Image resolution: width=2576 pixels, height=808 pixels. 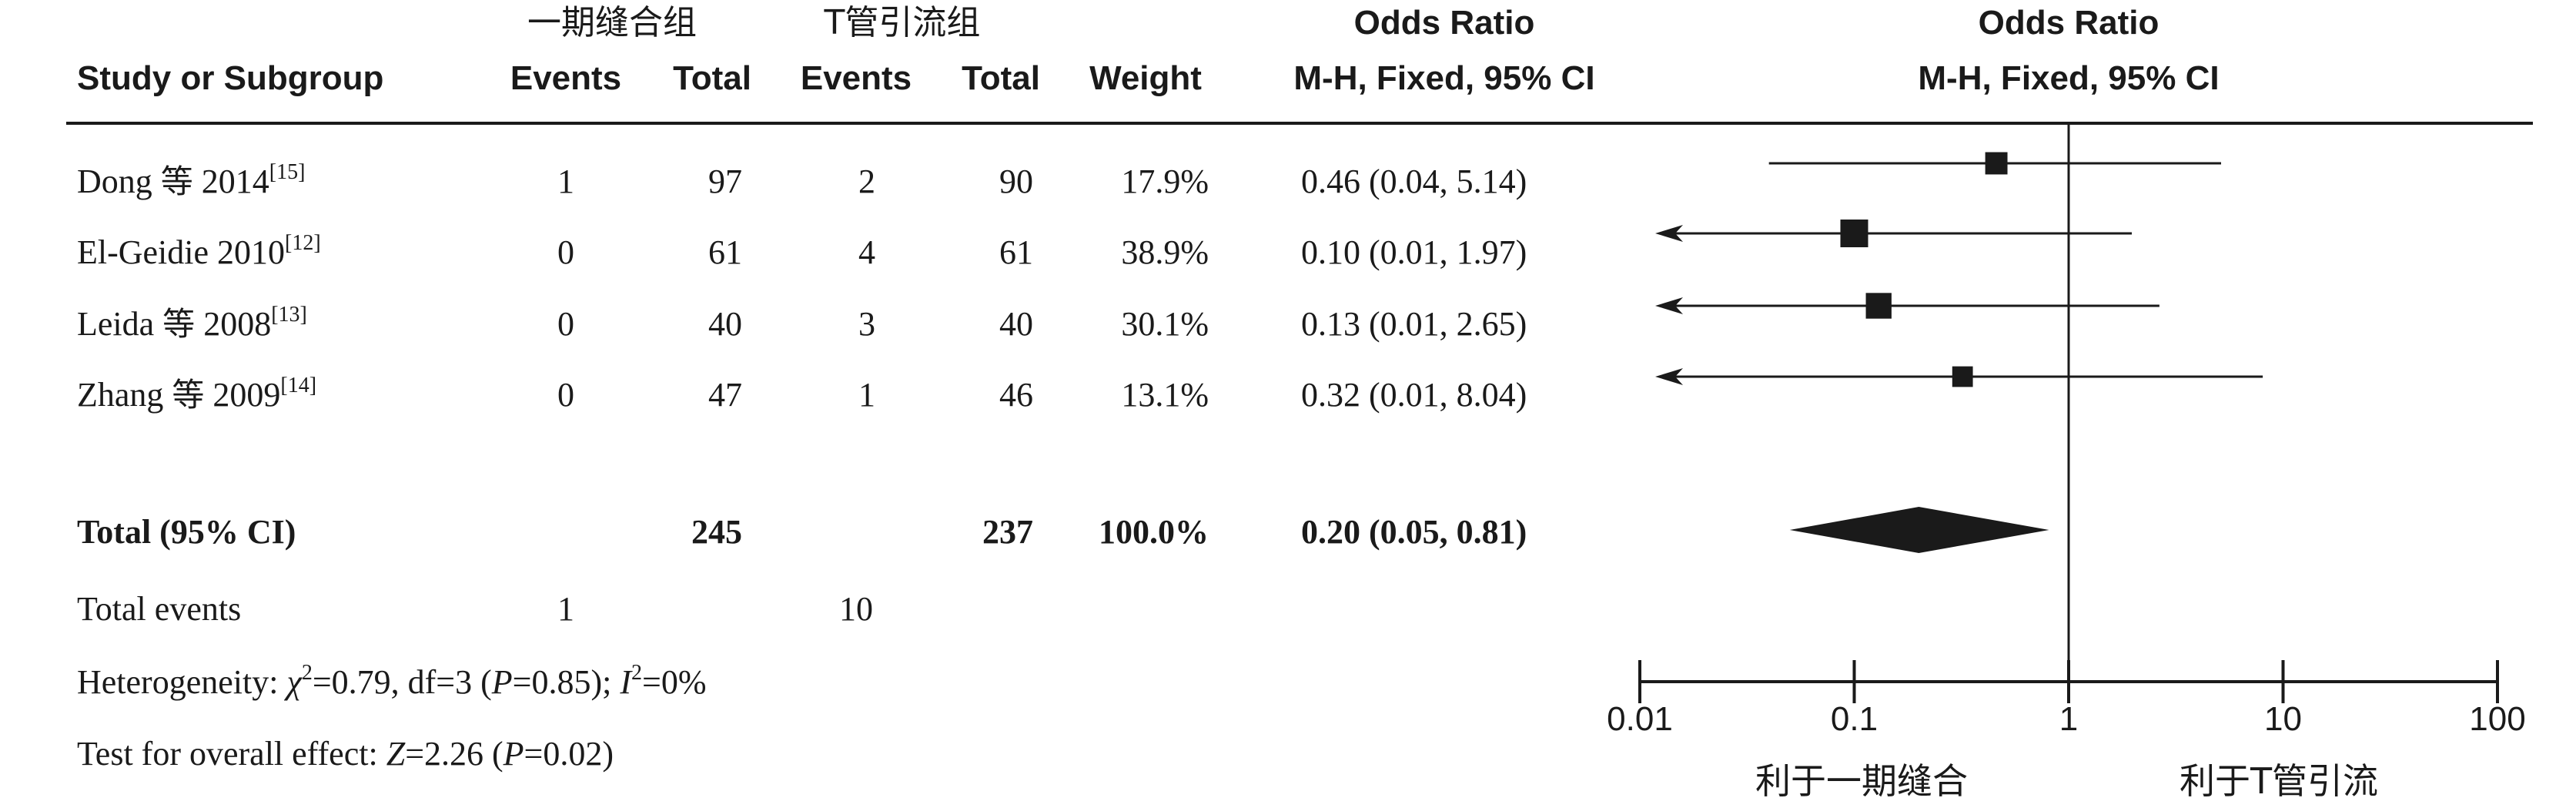 I want to click on group2-header: T管引流组, so click(x=903, y=22).